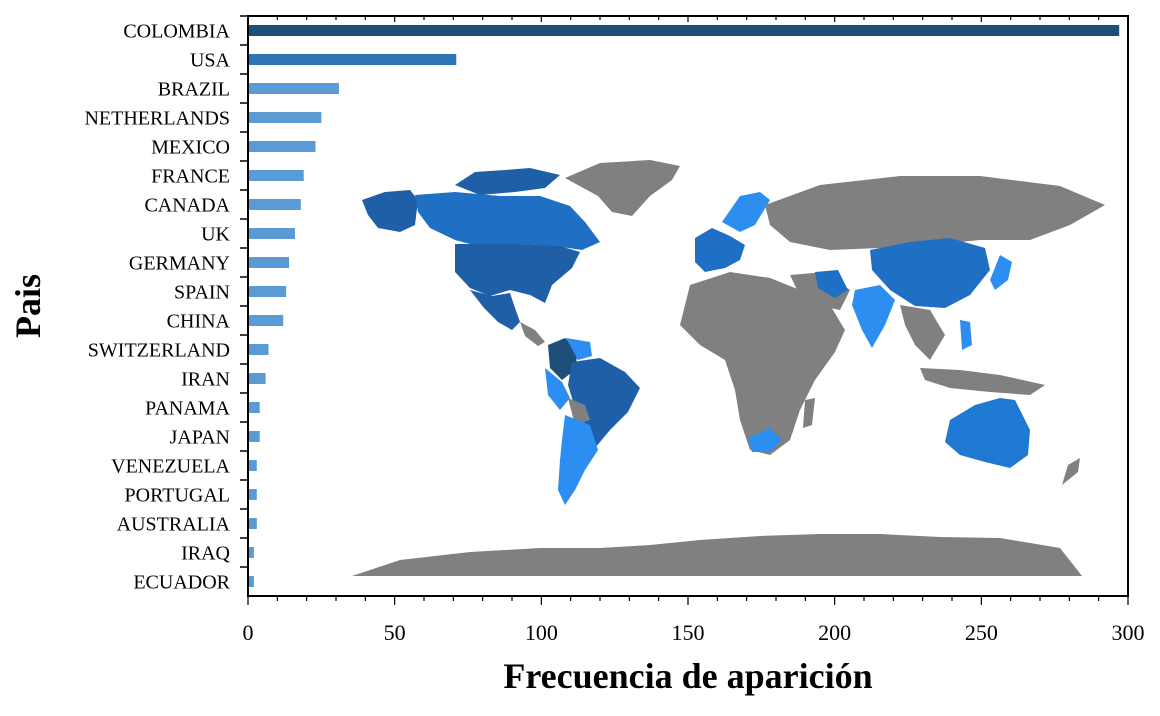 This screenshot has height=716, width=1160. What do you see at coordinates (177, 496) in the screenshot?
I see `category-label-portugal: PORTUGAL` at bounding box center [177, 496].